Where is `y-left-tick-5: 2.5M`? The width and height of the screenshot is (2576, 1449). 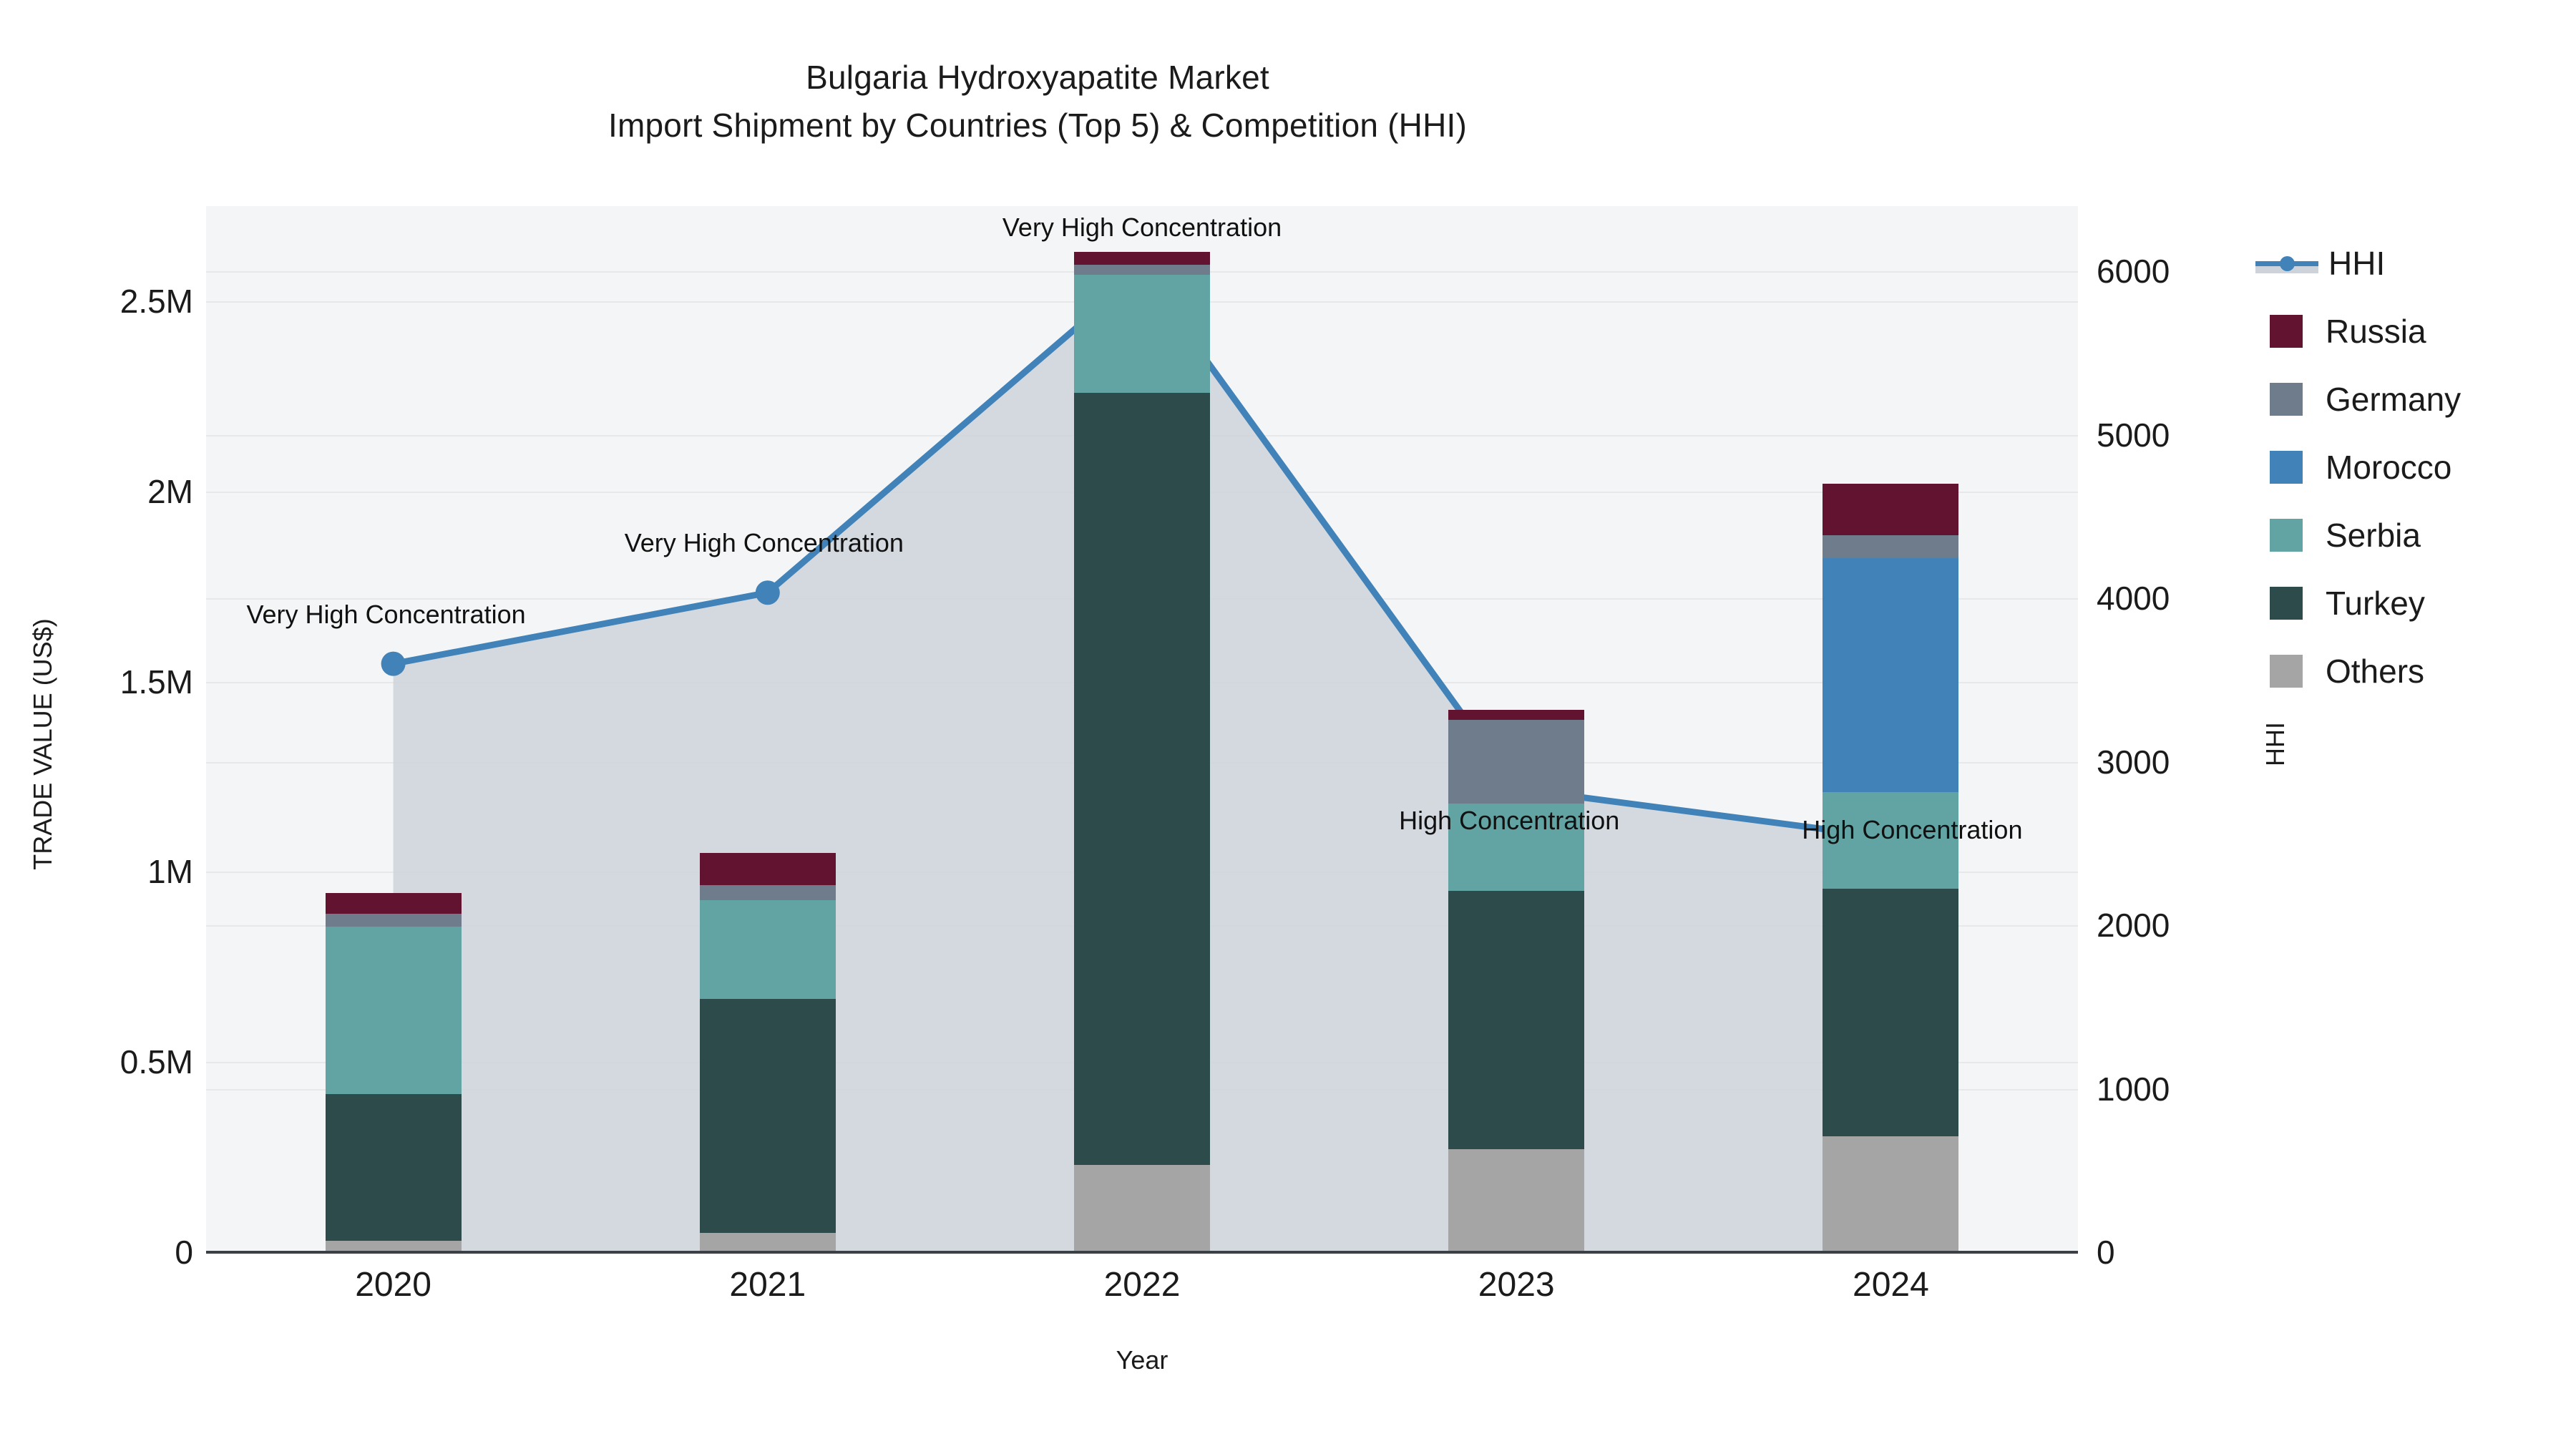 y-left-tick-5: 2.5M is located at coordinates (156, 301).